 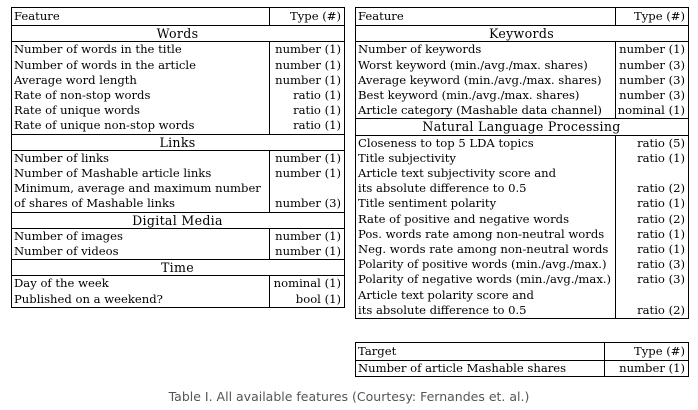 What do you see at coordinates (651, 143) in the screenshot?
I see `type-cell: ratio (5)` at bounding box center [651, 143].